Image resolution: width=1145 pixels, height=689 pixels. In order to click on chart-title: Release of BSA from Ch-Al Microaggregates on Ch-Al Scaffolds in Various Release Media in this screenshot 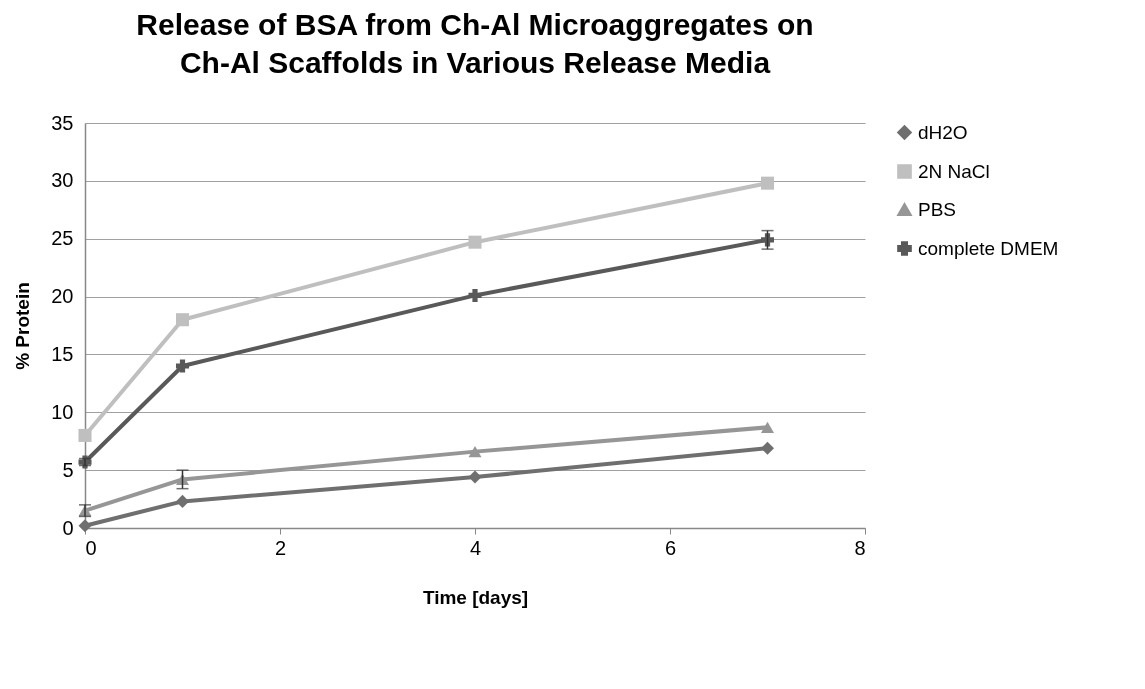, I will do `click(475, 43)`.